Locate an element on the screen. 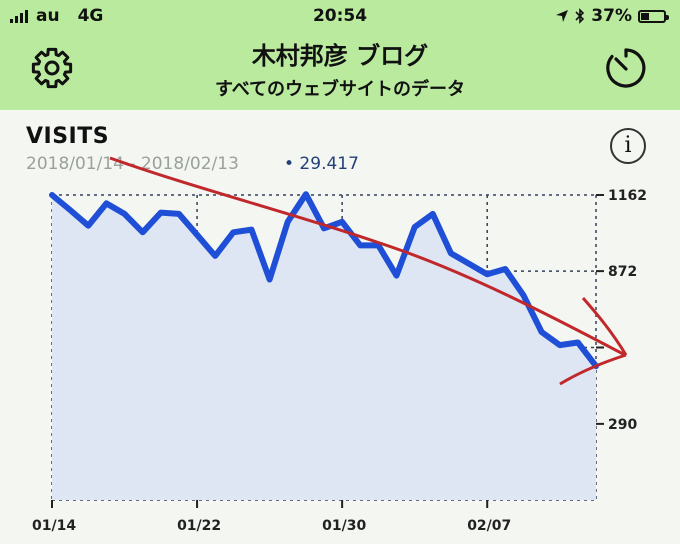 This screenshot has width=680, height=544. x-tick-label: 01/22 is located at coordinates (199, 526).